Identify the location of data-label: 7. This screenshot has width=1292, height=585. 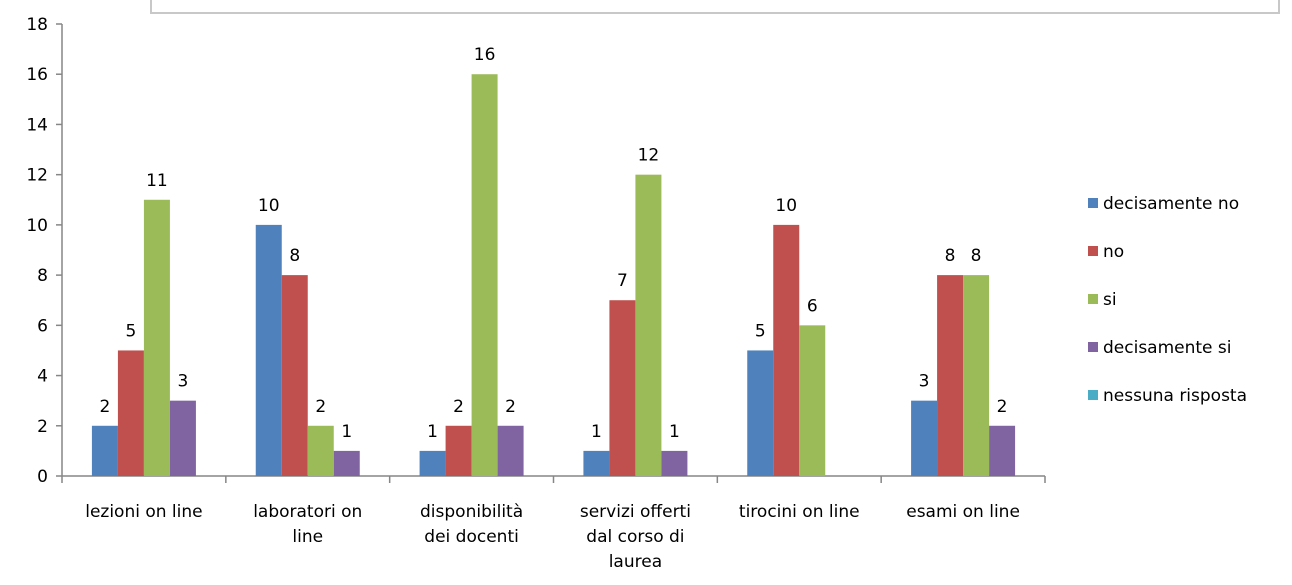
(622, 281).